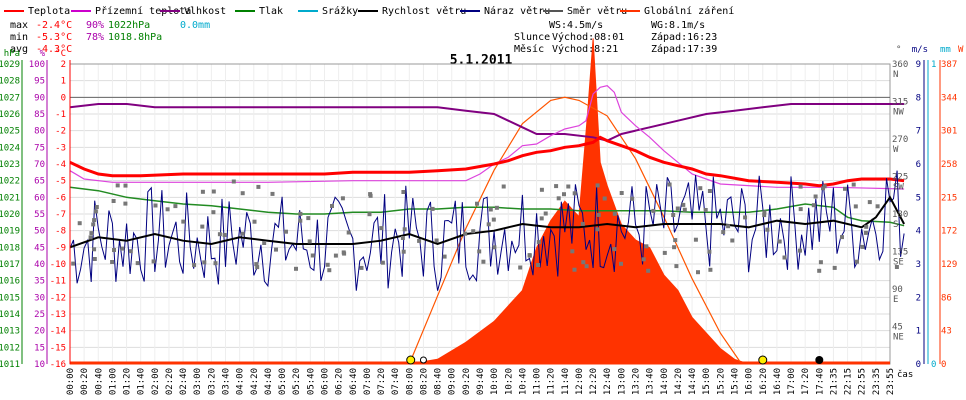 This screenshot has width=966, height=400. What do you see at coordinates (900, 103) in the screenshot?
I see `dir-tick-label: 315` at bounding box center [900, 103].